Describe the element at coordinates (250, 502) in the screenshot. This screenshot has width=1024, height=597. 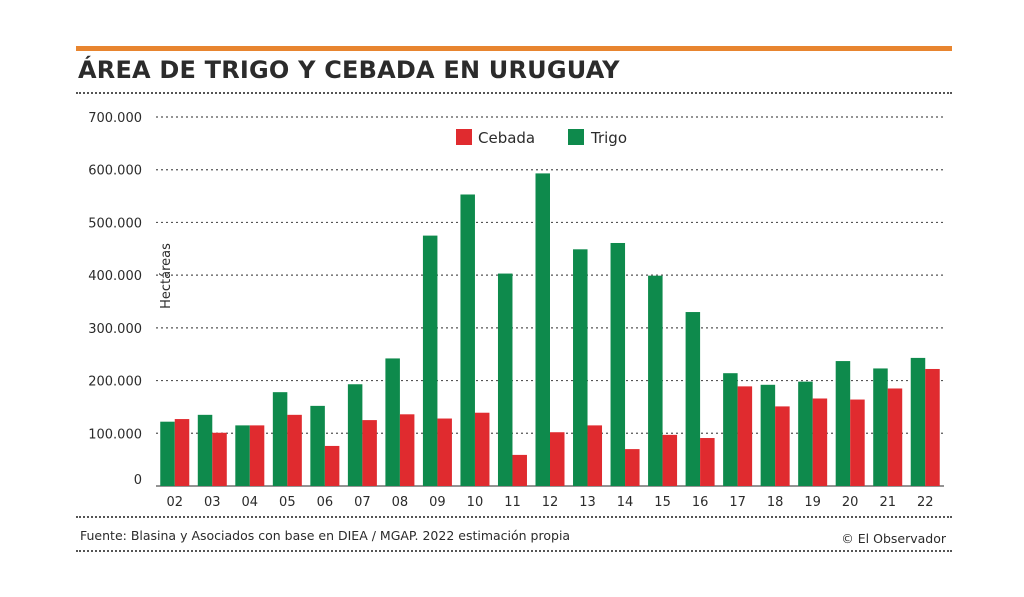
I see `x-tick-label: 04` at that location.